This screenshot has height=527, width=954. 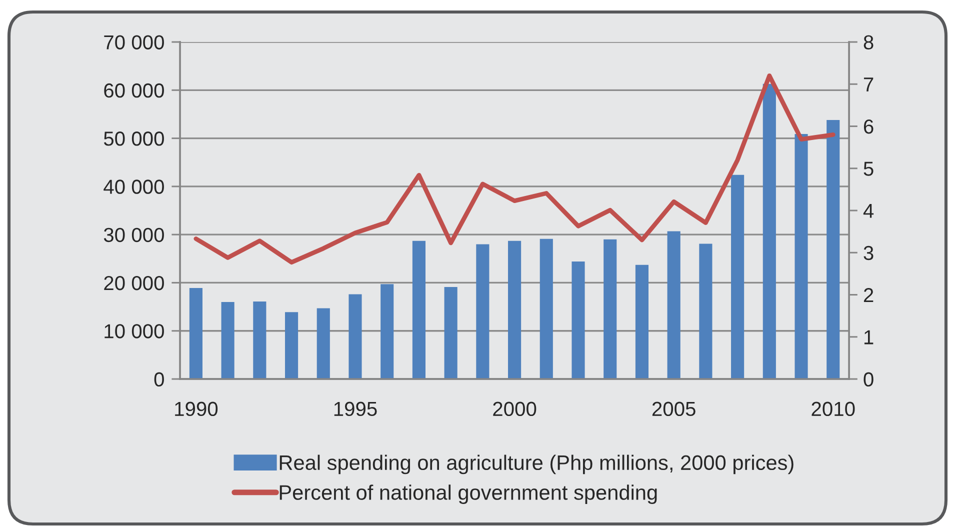 I want to click on y-tick-label: 0, so click(x=159, y=379).